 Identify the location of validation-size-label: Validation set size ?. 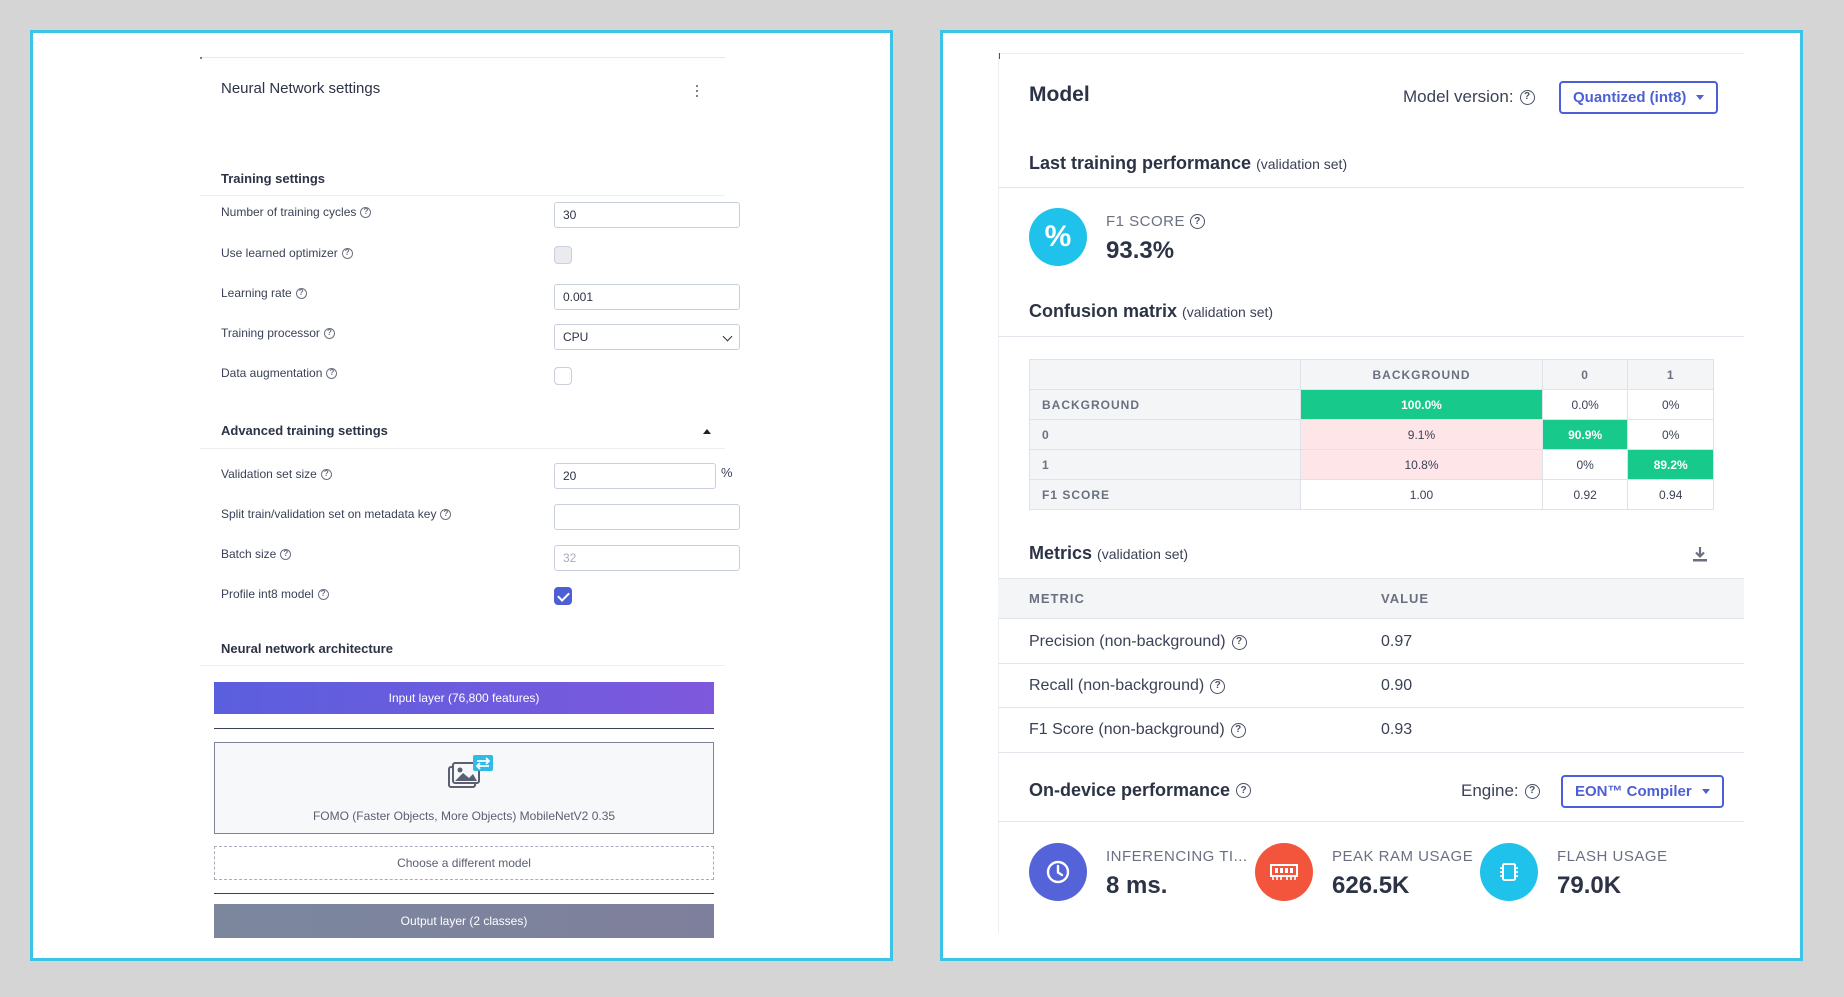
(276, 474).